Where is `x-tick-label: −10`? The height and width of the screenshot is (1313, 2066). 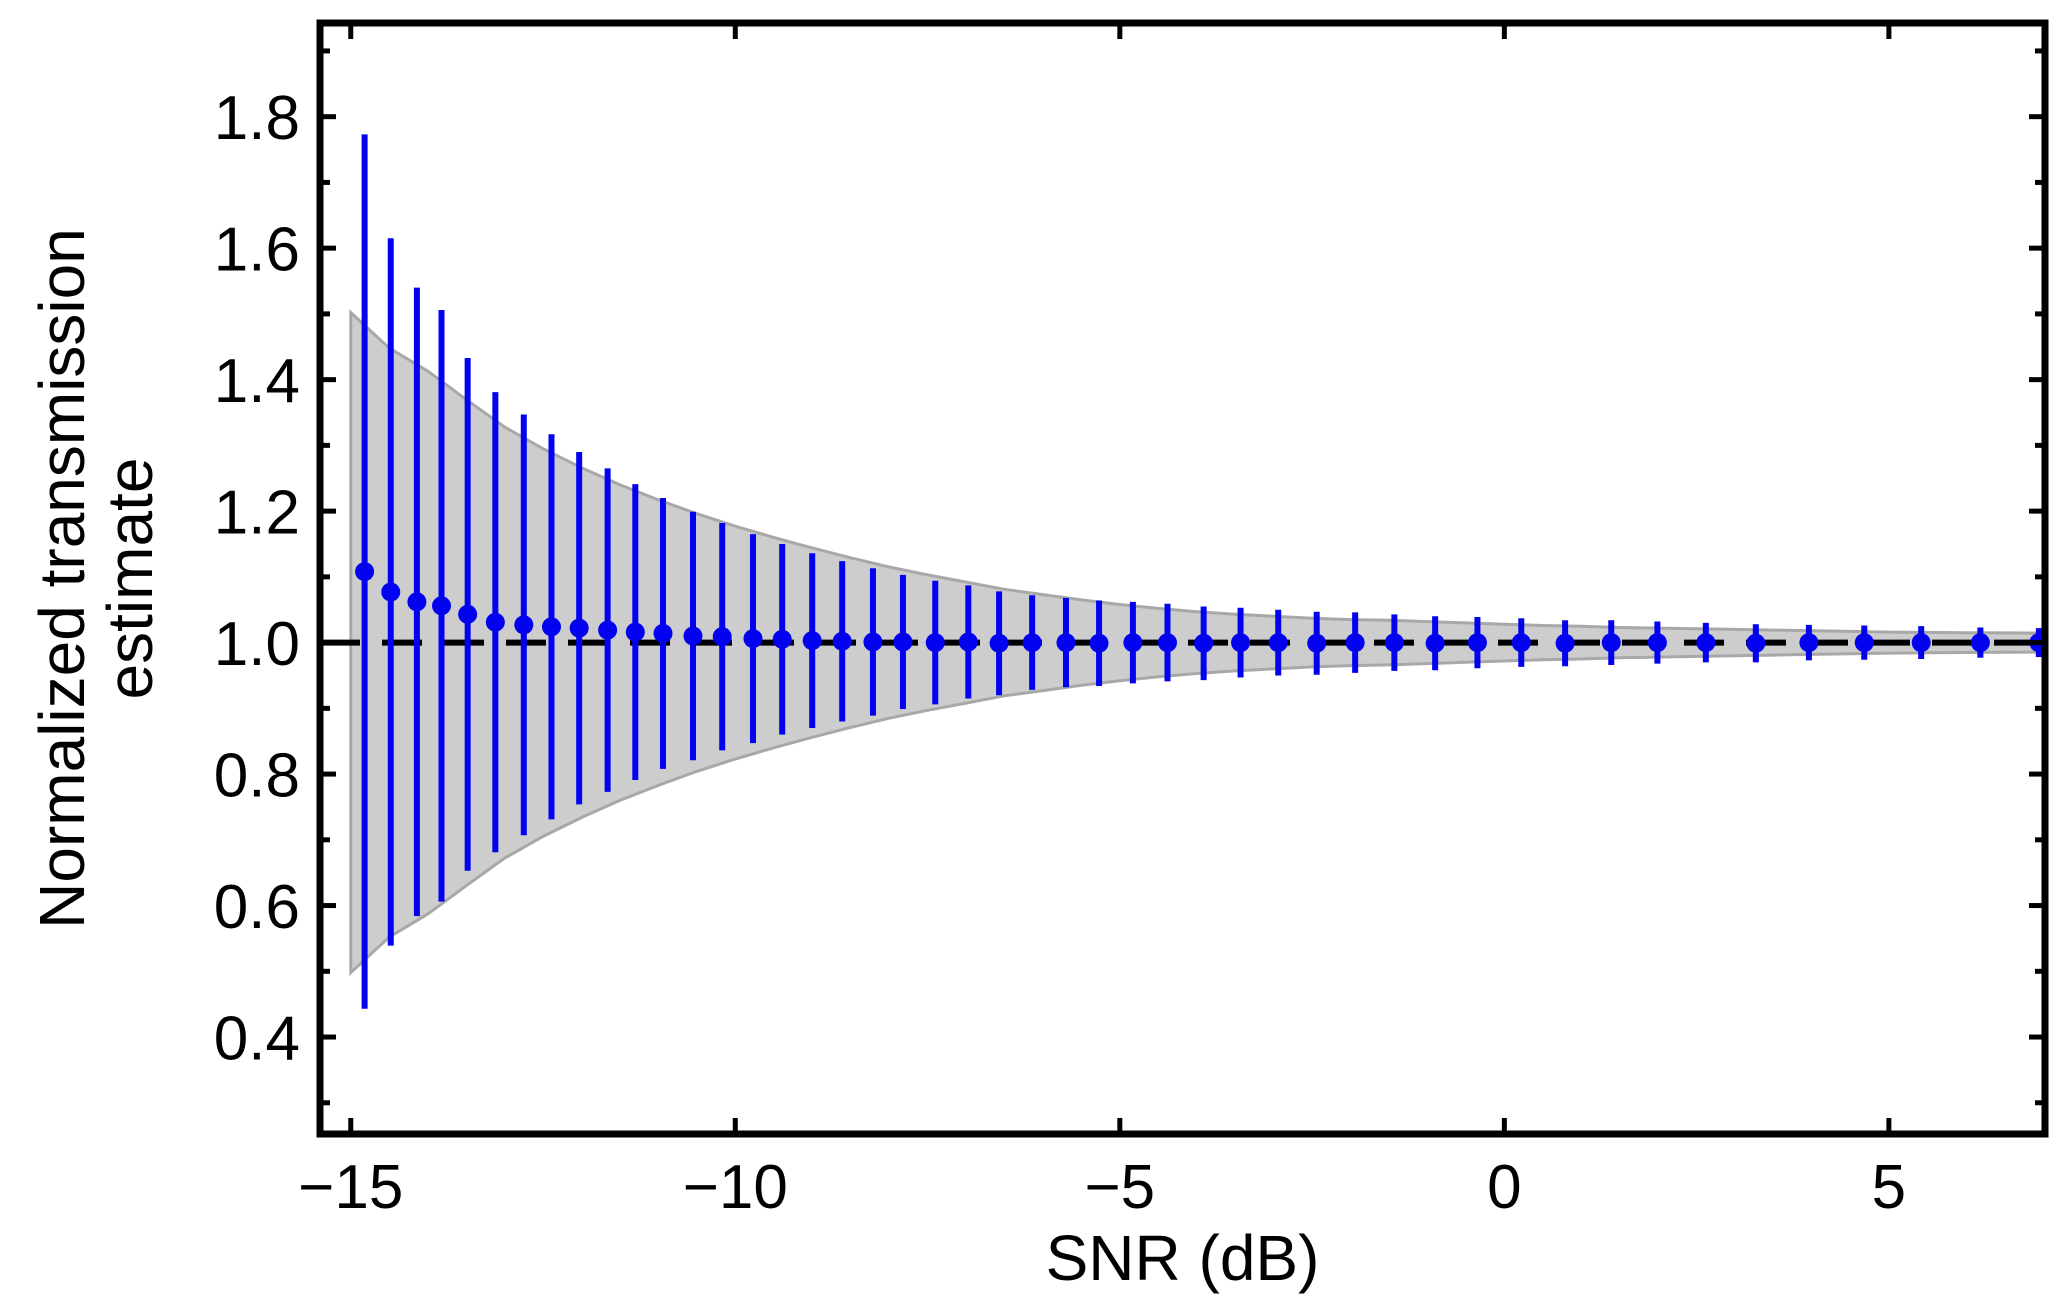 x-tick-label: −10 is located at coordinates (735, 1187).